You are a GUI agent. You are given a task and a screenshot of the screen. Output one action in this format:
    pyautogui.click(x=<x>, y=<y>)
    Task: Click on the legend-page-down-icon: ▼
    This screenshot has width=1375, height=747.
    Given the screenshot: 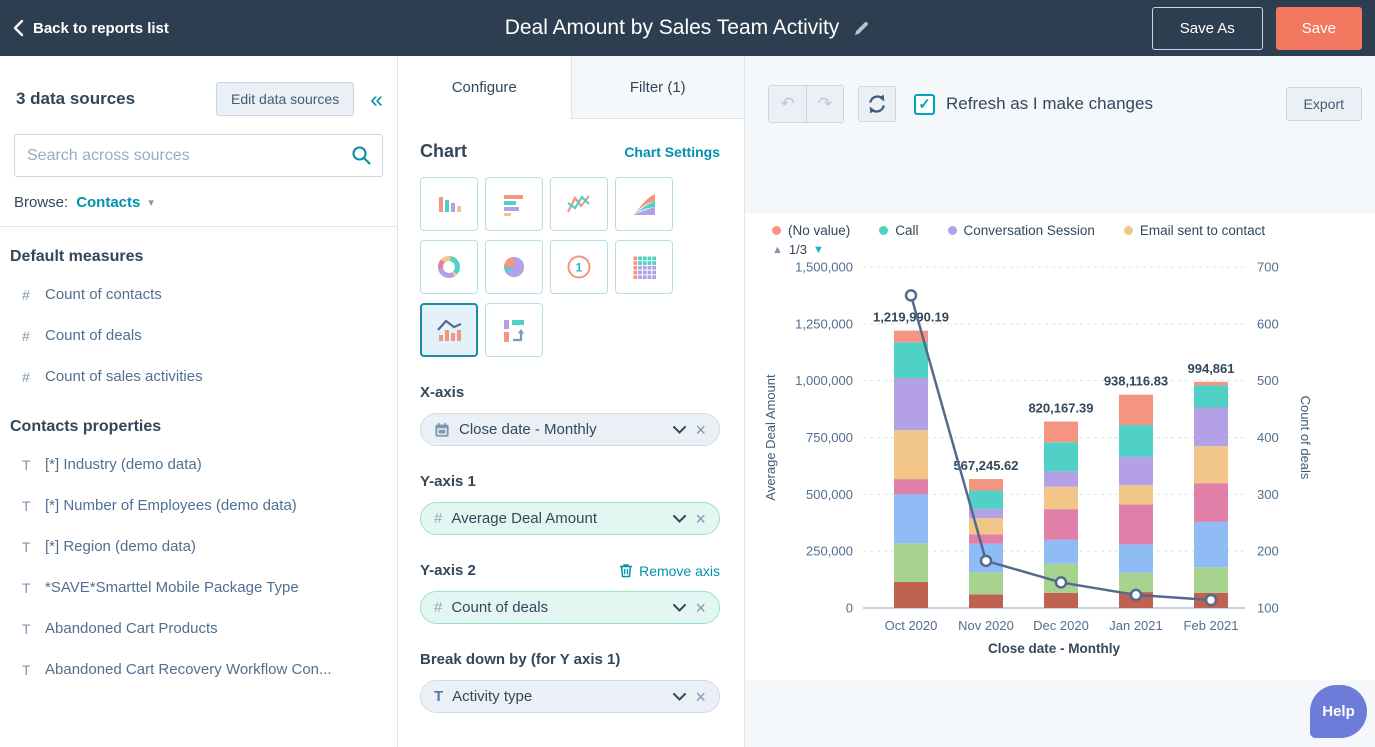 What is the action you would take?
    pyautogui.click(x=818, y=249)
    